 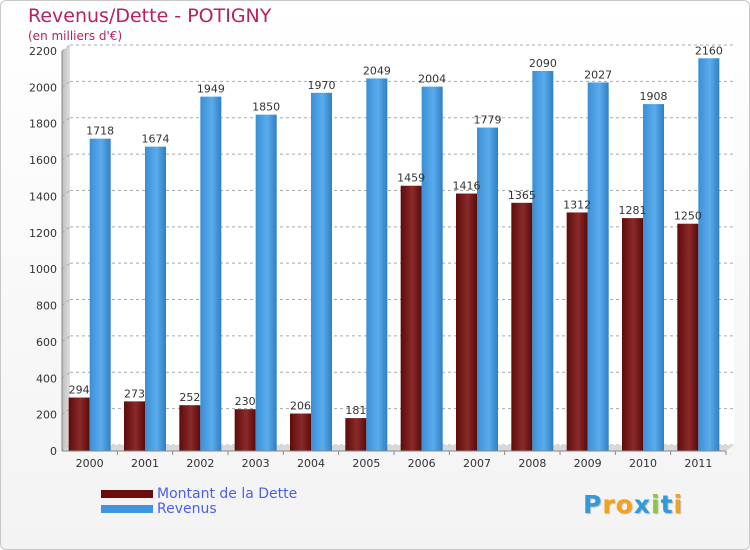 I want to click on data-label-dette: 1281, so click(x=633, y=210).